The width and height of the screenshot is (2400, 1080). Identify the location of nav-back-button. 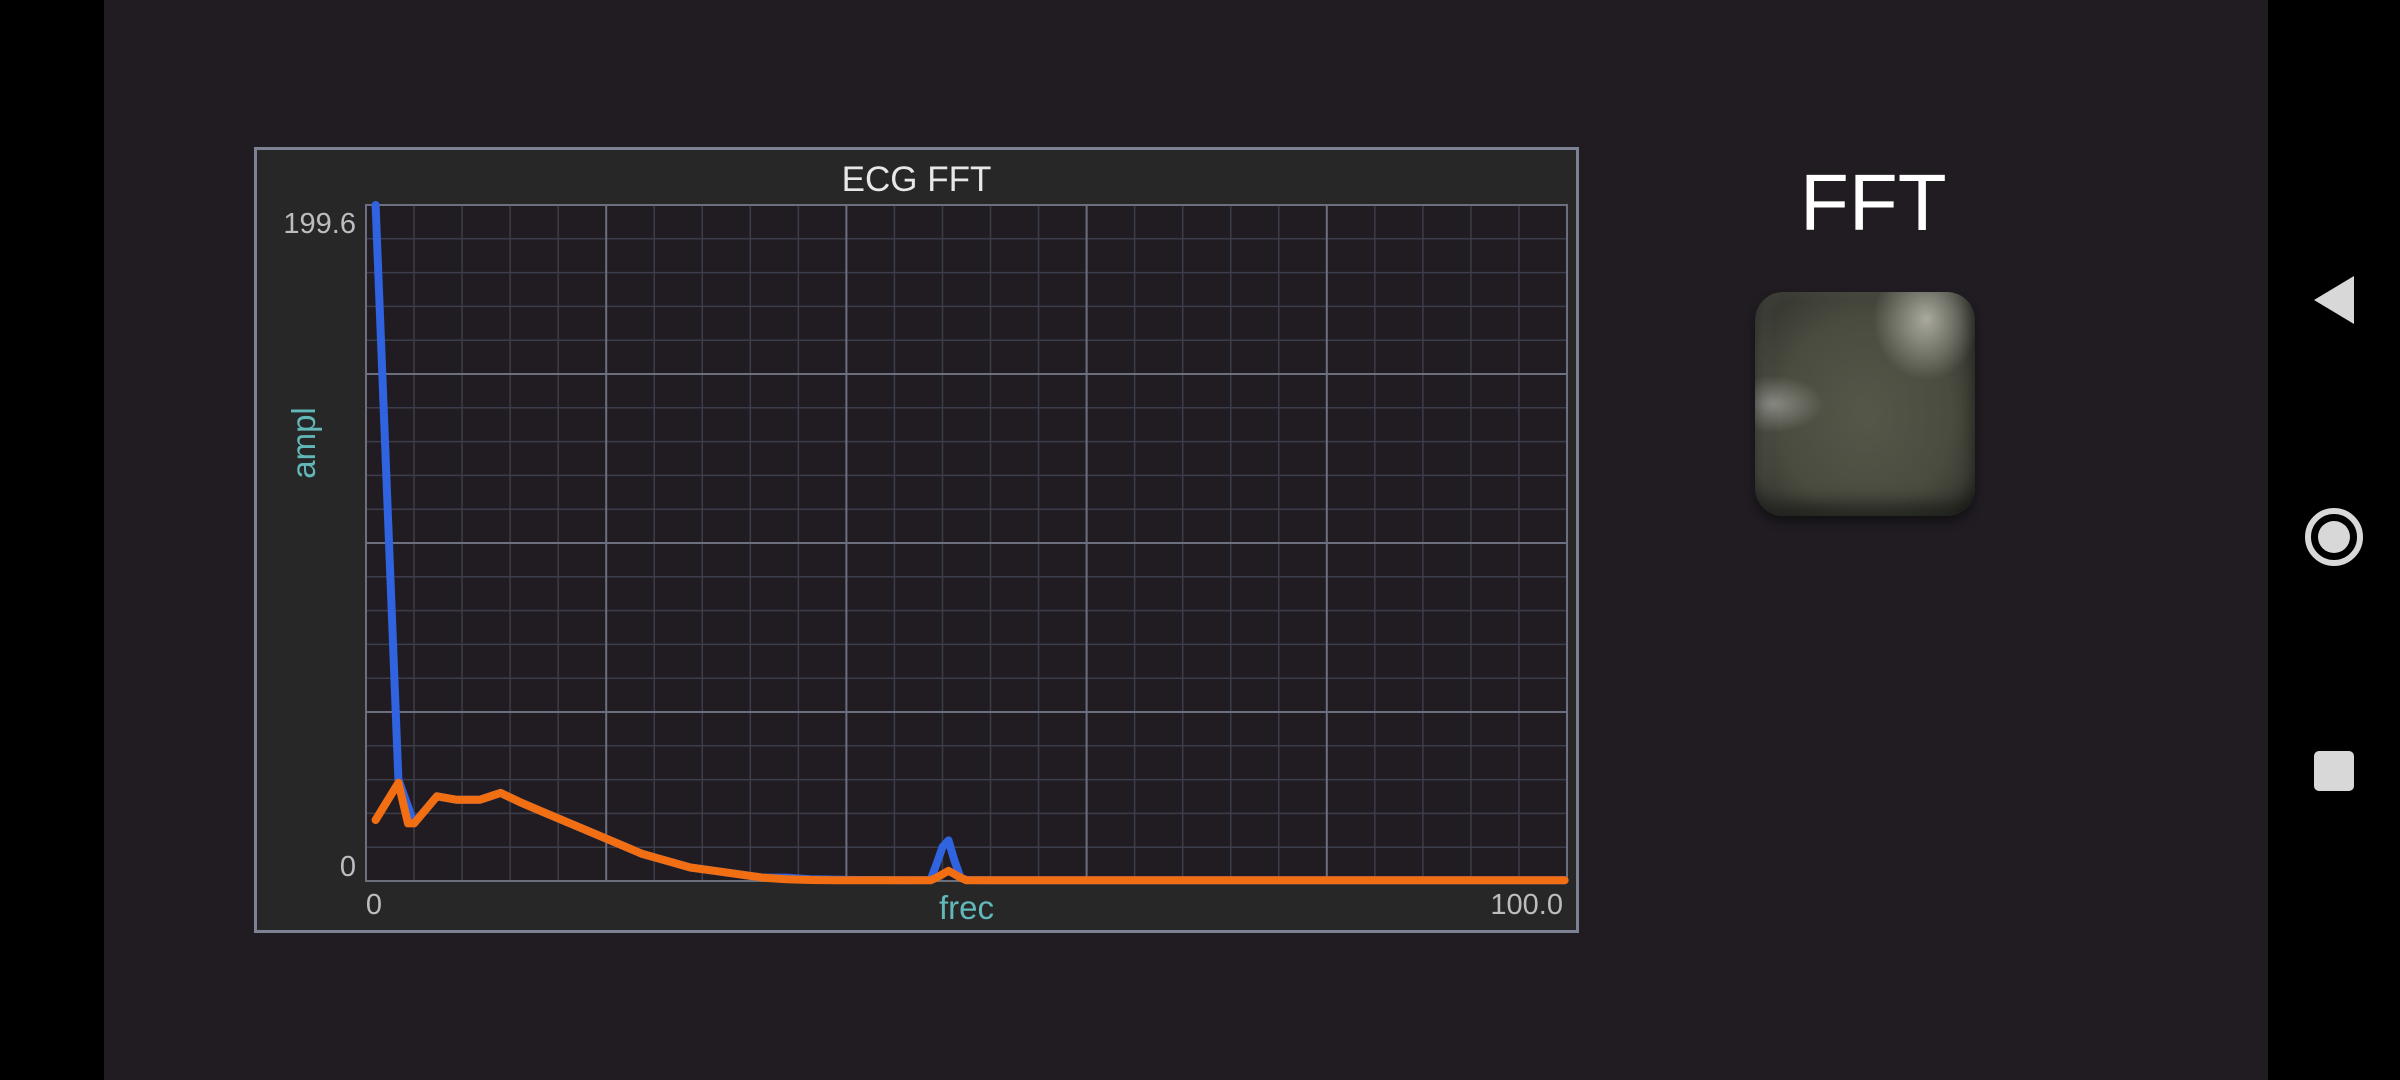
(2334, 300).